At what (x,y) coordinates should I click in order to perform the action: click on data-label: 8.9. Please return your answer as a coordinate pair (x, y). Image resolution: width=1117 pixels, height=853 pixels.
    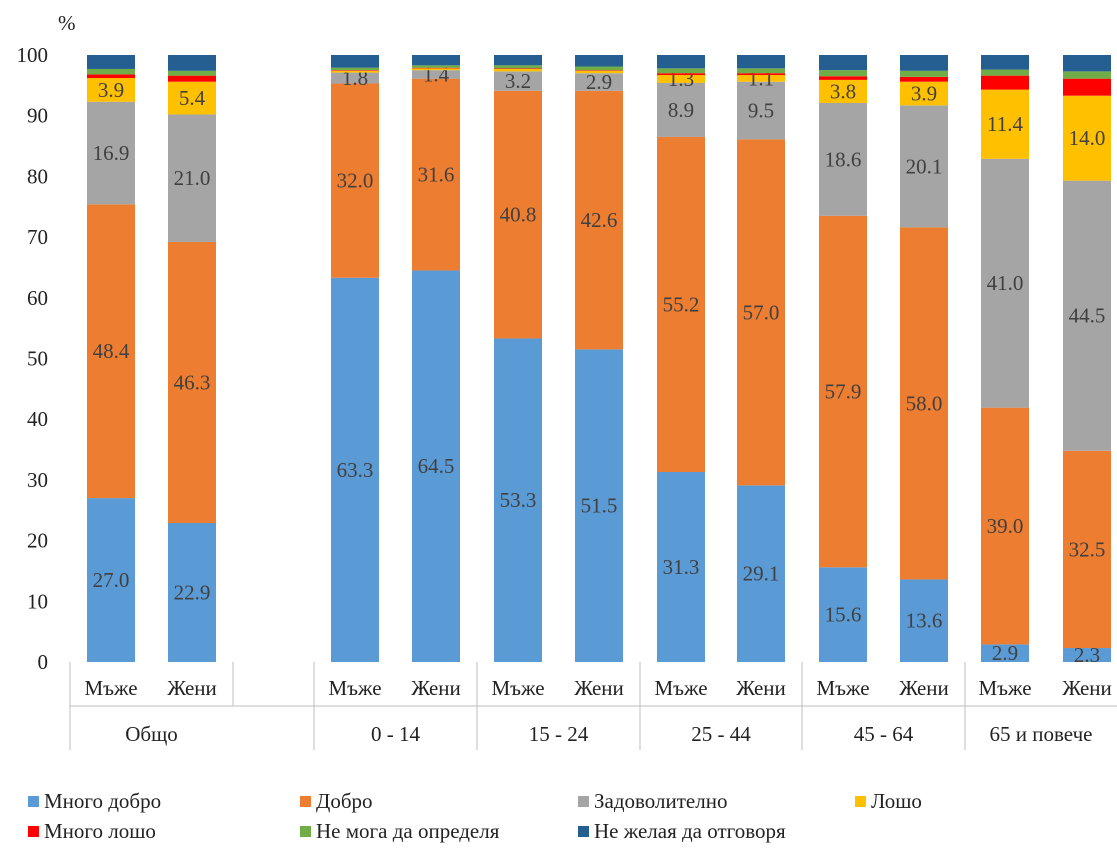
    Looking at the image, I should click on (681, 110).